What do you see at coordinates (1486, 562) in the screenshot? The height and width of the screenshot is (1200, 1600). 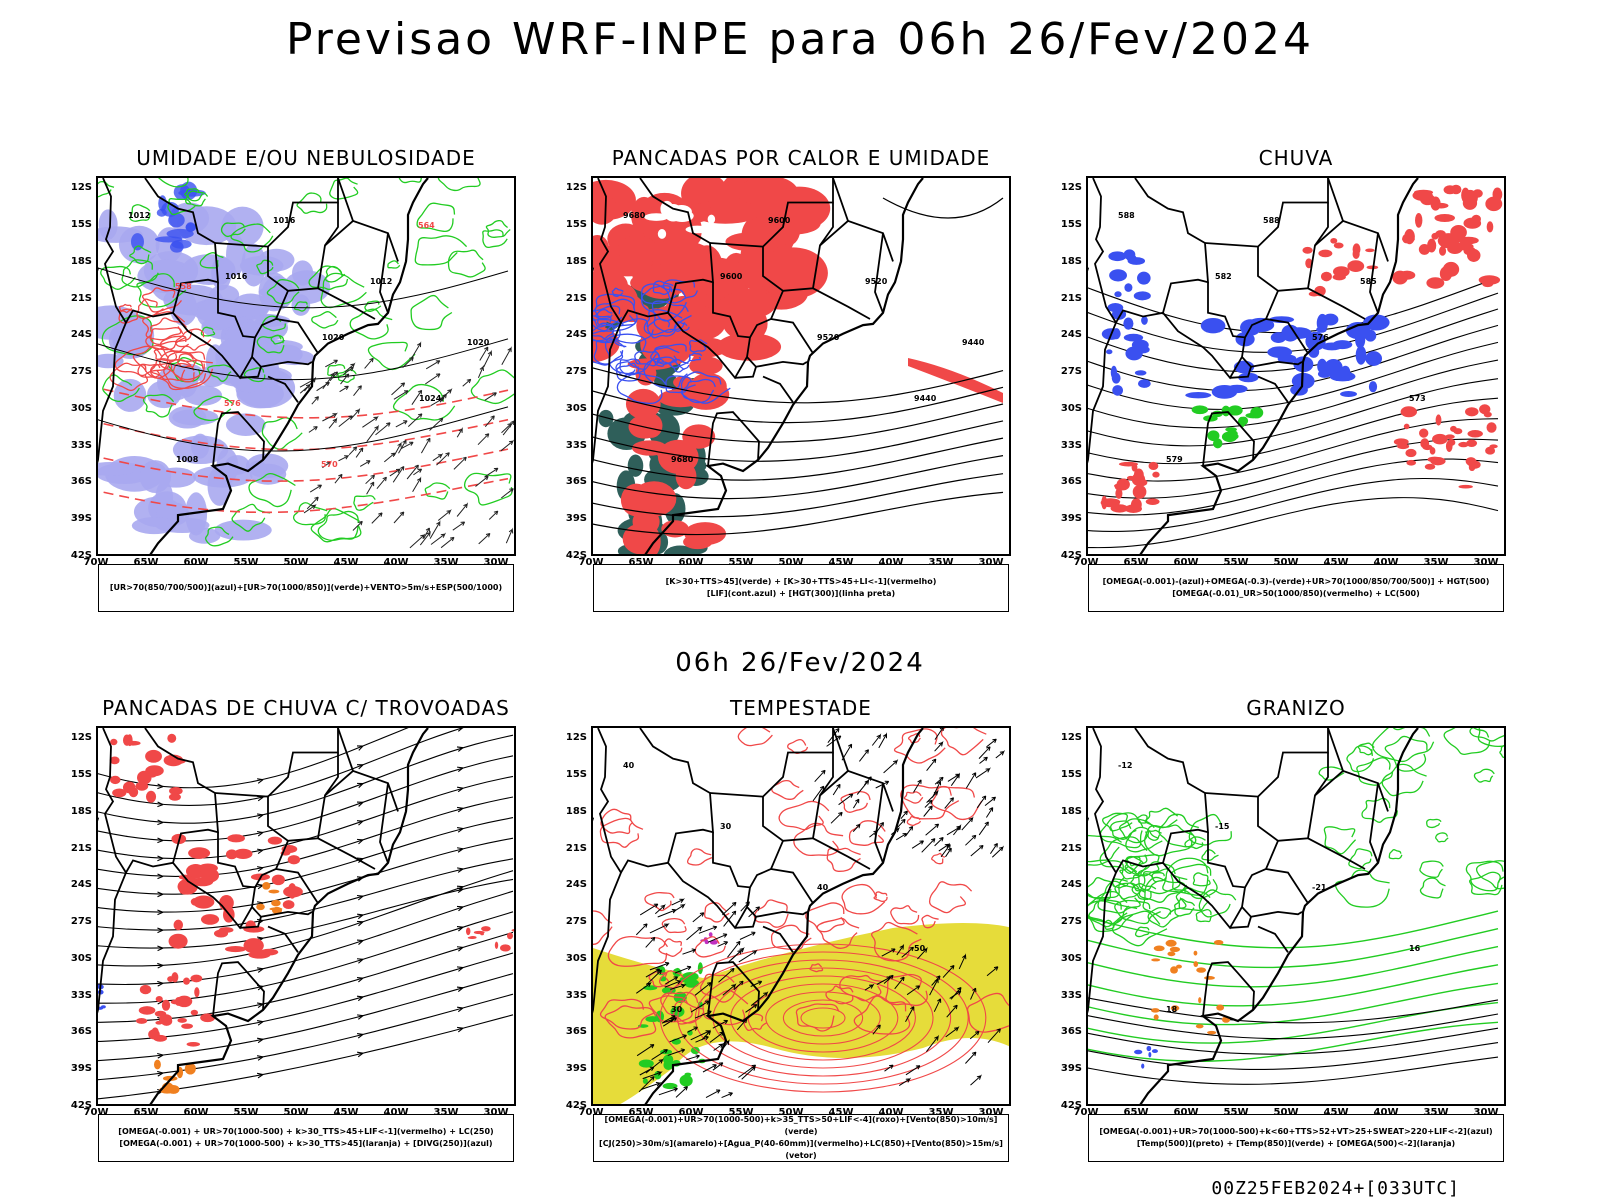 I see `longitude-tick-label: 30W` at bounding box center [1486, 562].